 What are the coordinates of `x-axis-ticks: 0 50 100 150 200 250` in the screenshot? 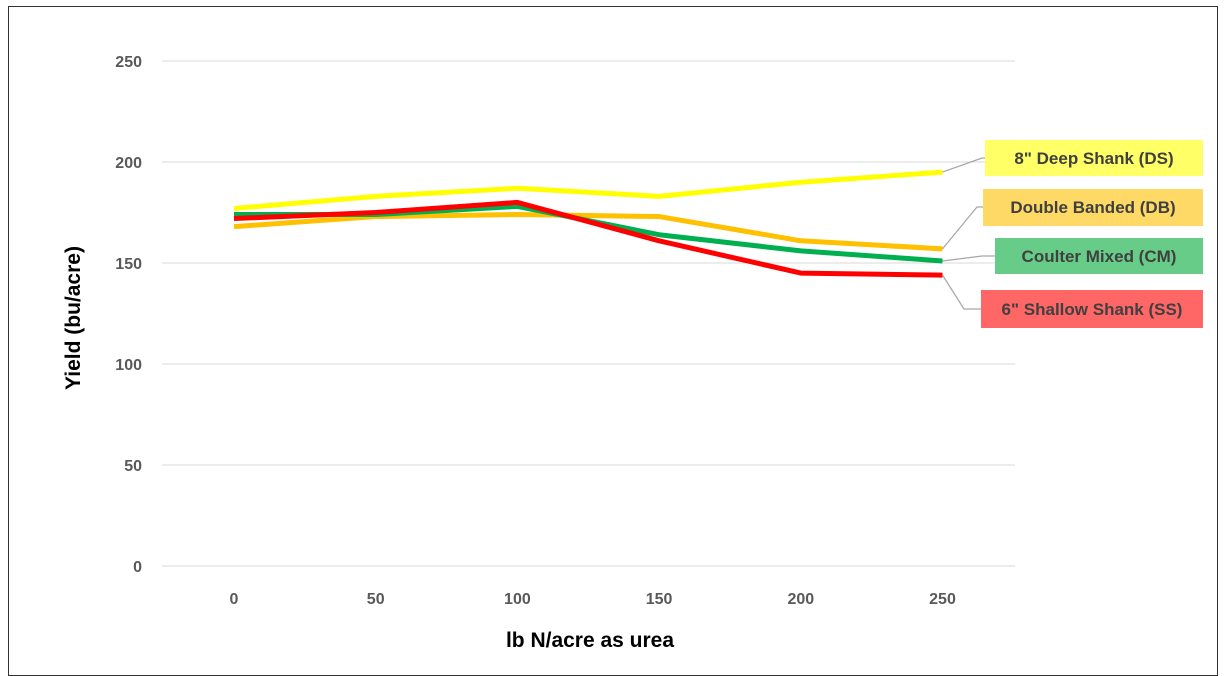 It's located at (593, 599).